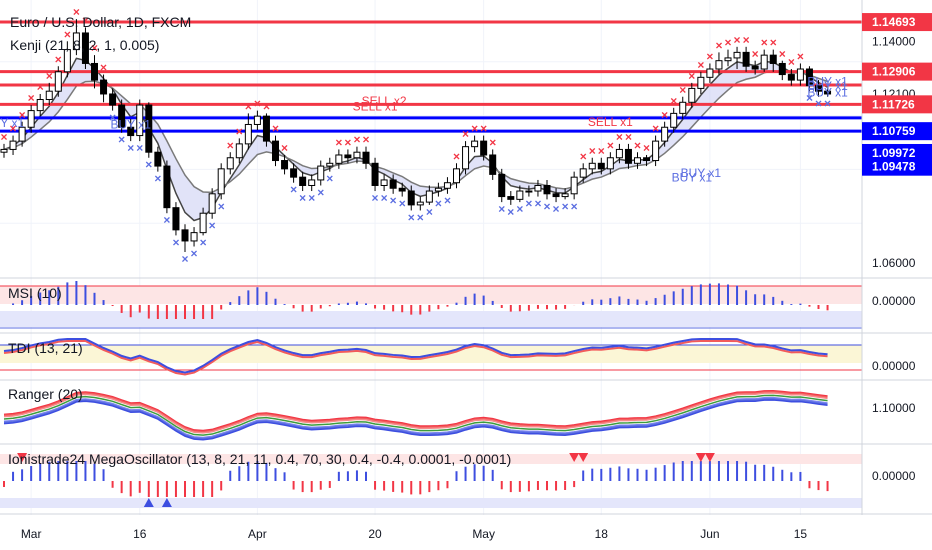 This screenshot has height=550, width=932. I want to click on msi-pane: MSI (10), so click(431, 305).